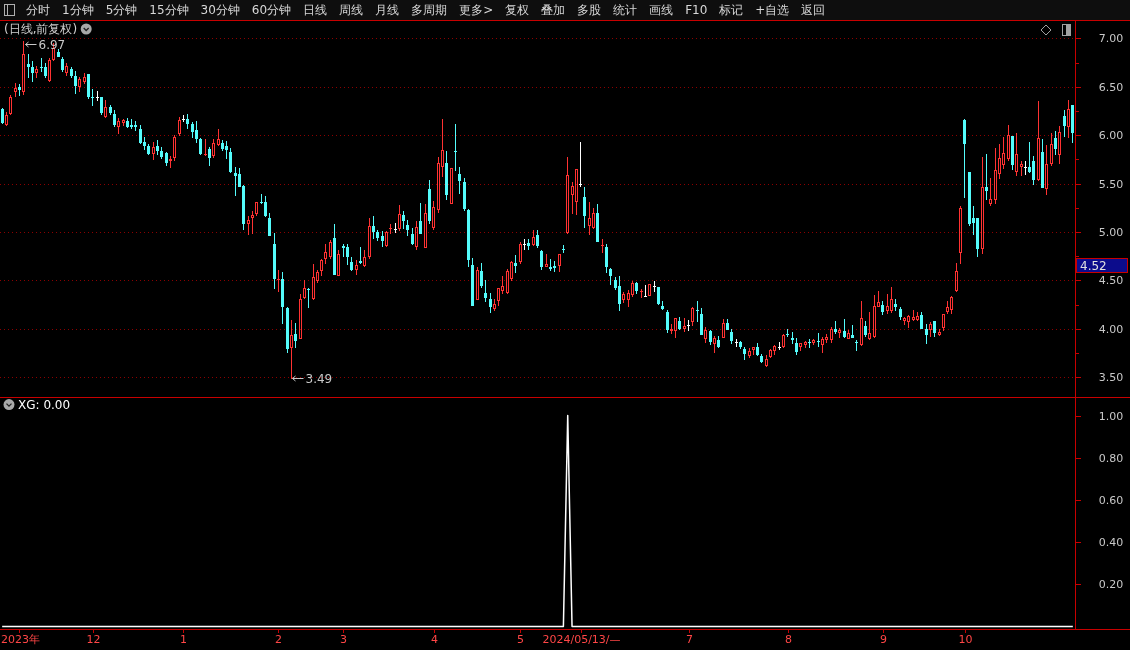 The image size is (1130, 650). What do you see at coordinates (429, 10) in the screenshot?
I see `text: 多周期` at bounding box center [429, 10].